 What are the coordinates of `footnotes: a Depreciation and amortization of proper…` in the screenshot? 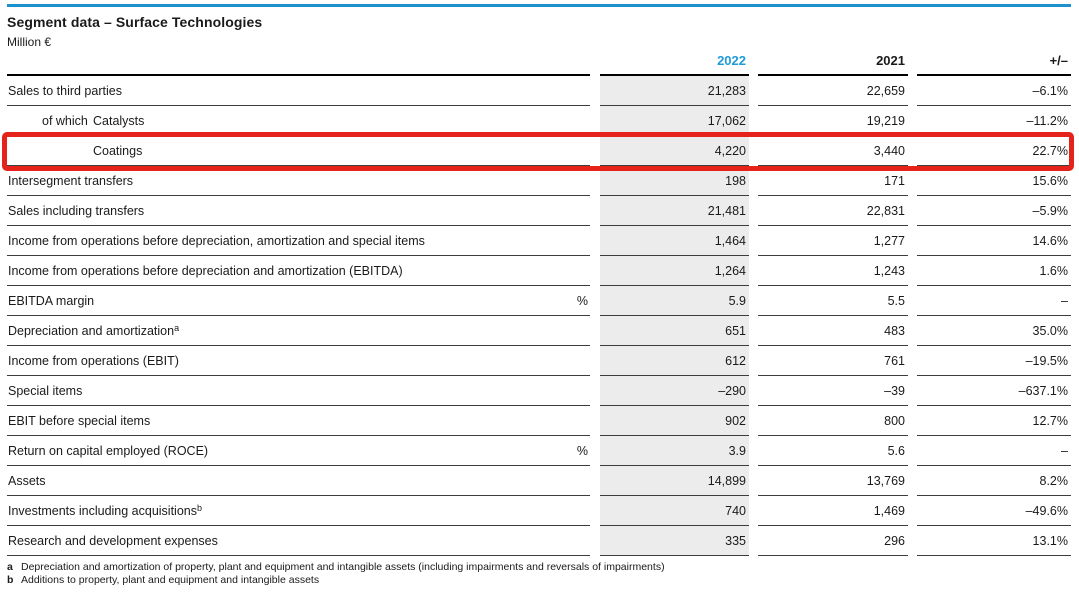 It's located at (336, 574).